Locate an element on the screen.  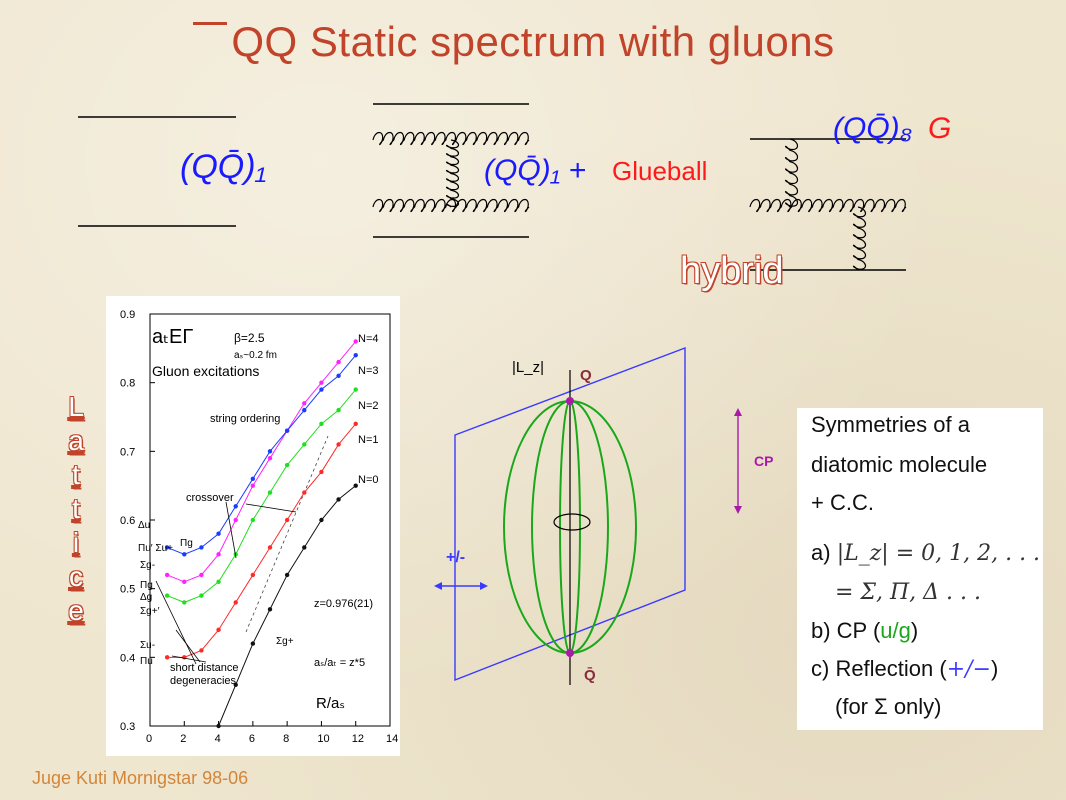
y-tick-label: 0.4 is located at coordinates (127, 658).